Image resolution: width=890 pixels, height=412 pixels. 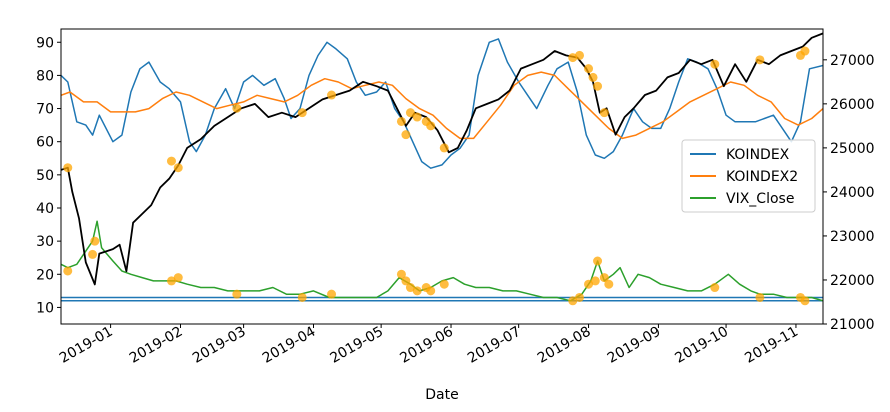 I want to click on y-left-tick-label-50: 50, so click(x=45, y=176).